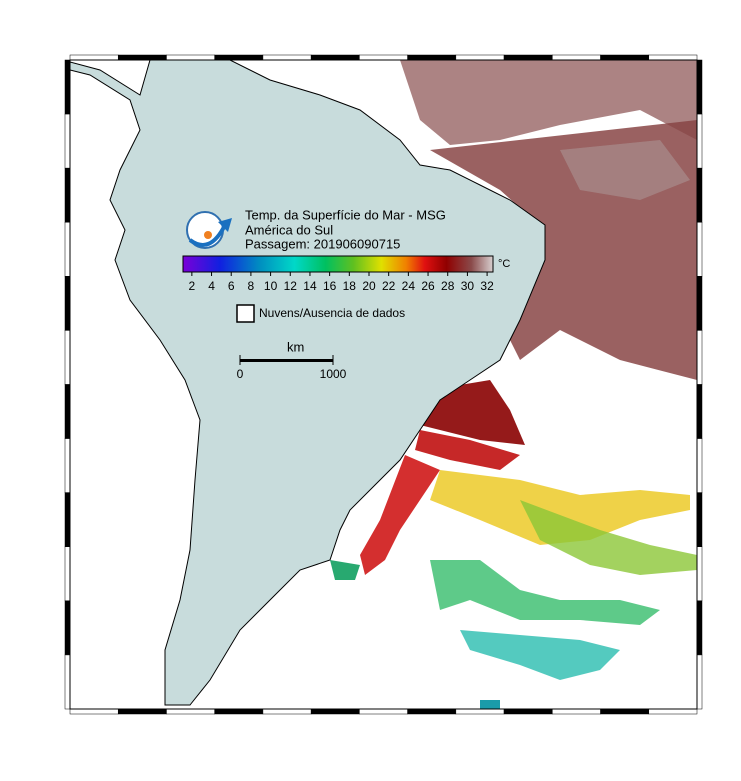 The height and width of the screenshot is (781, 741). Describe the element at coordinates (345, 214) in the screenshot. I see `title-line: Temp. da Superfície do Mar - MSG` at that location.